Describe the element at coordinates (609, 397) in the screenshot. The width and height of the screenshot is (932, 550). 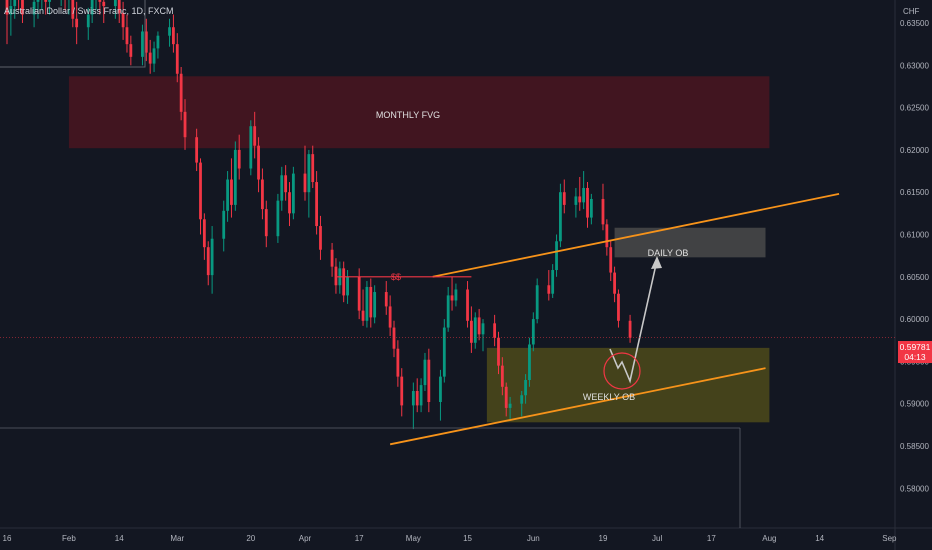
I see `weekly-ob-label: WEEKLY OB` at that location.